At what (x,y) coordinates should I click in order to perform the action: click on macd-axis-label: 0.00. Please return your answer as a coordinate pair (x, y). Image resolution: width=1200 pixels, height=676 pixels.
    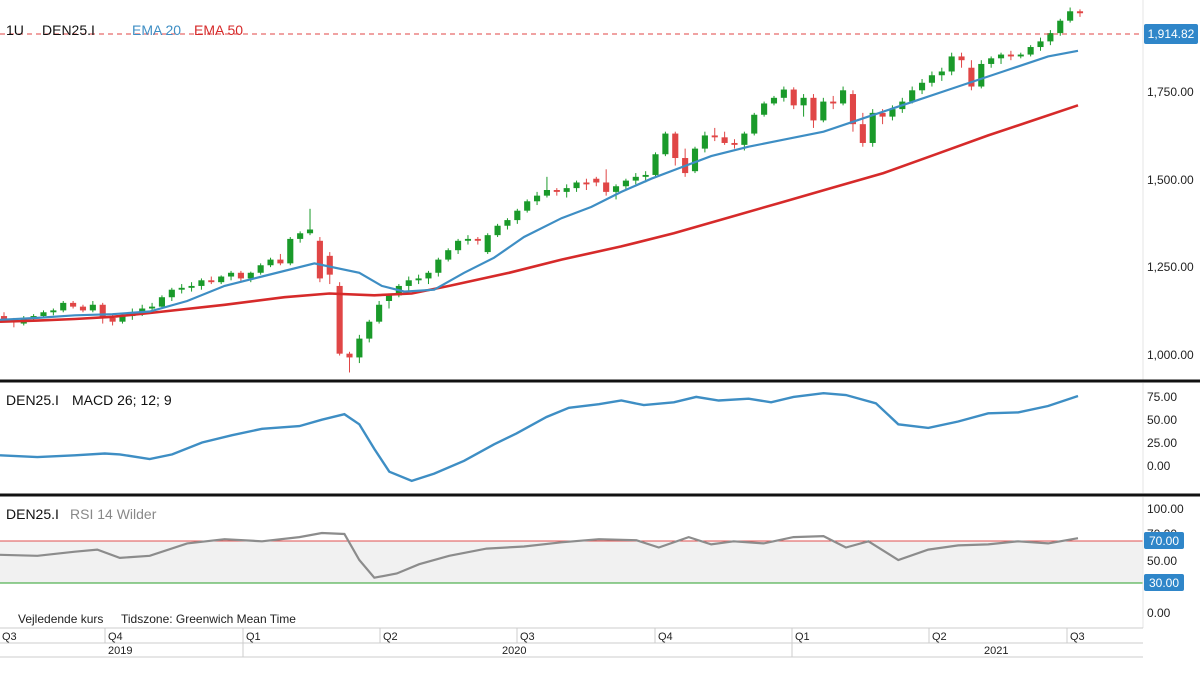
    Looking at the image, I should click on (1159, 466).